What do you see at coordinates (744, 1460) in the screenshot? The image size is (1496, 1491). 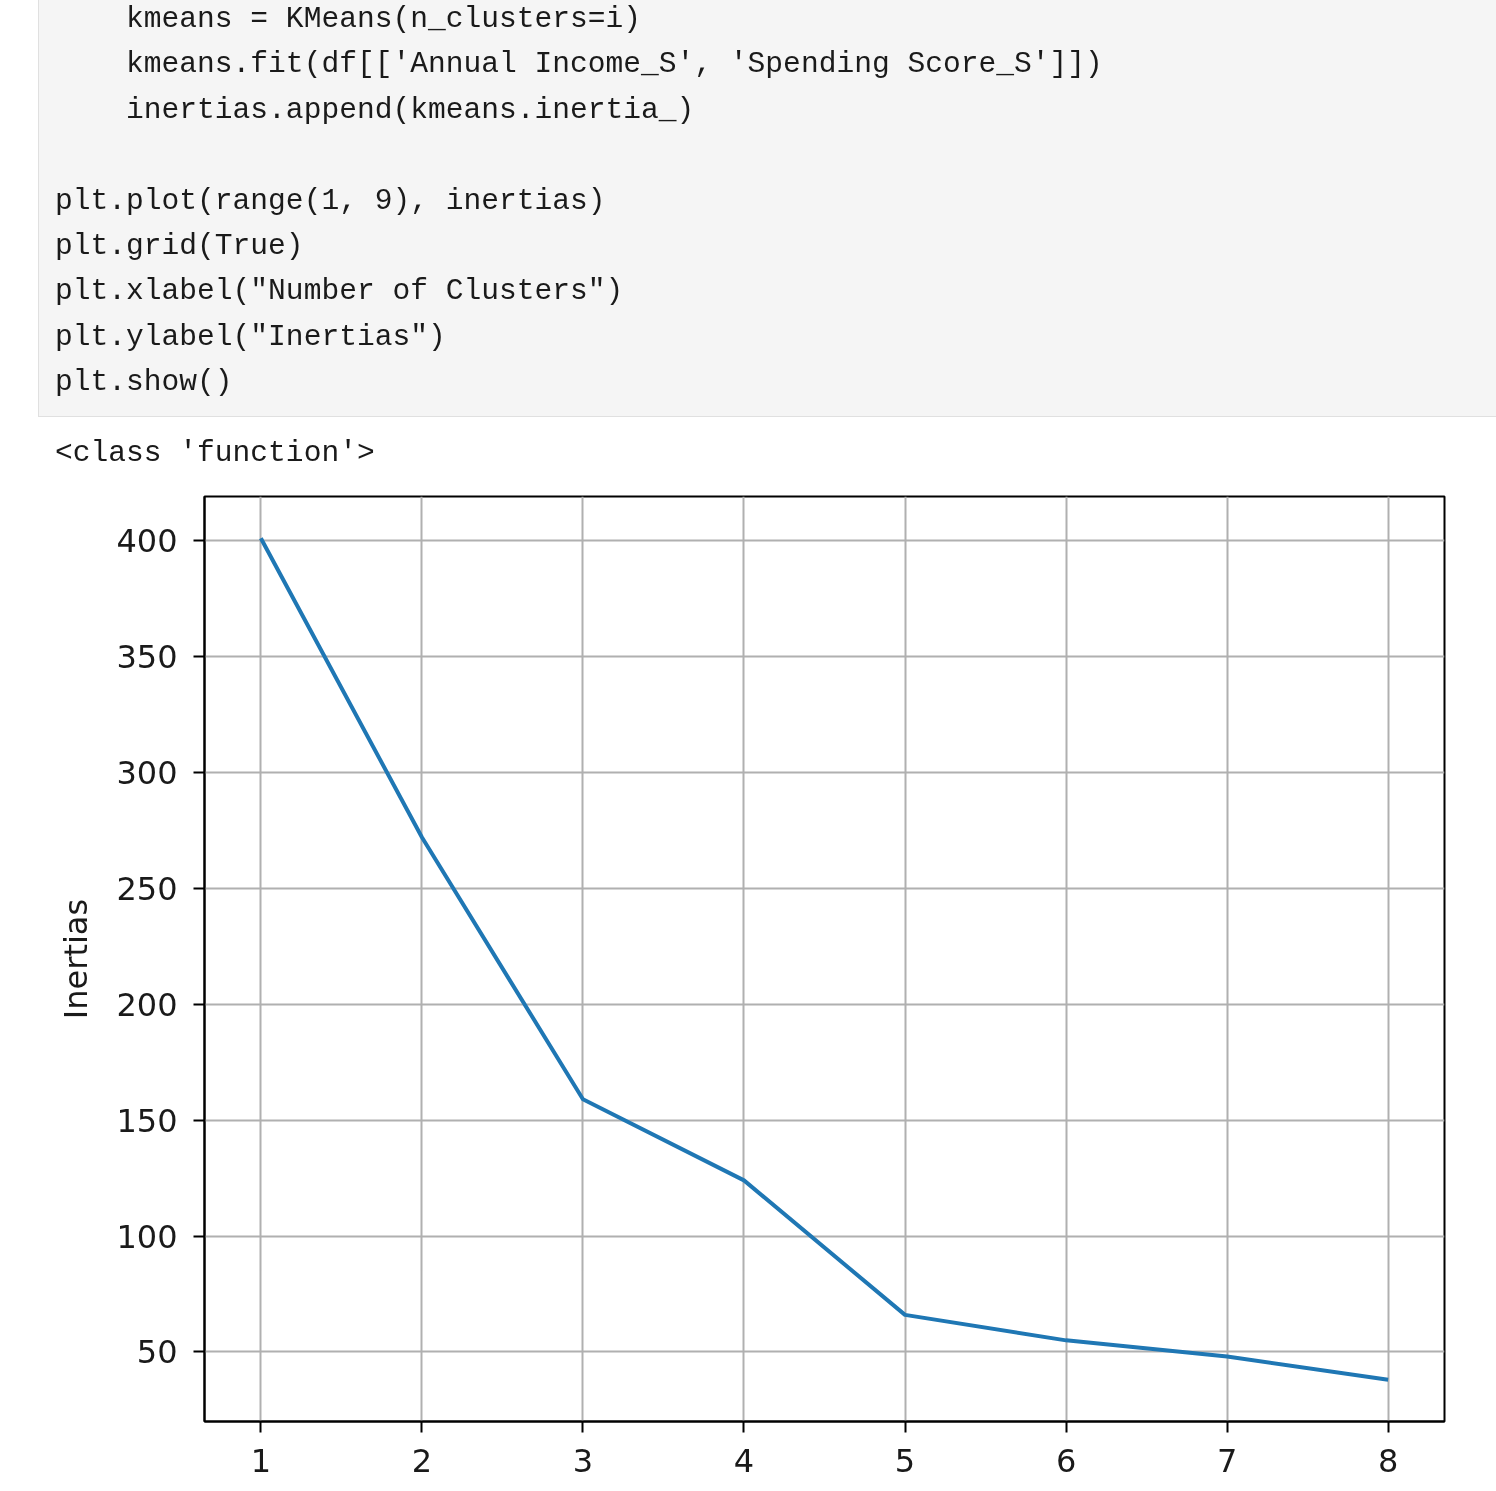 I see `x-tick-label: 4` at bounding box center [744, 1460].